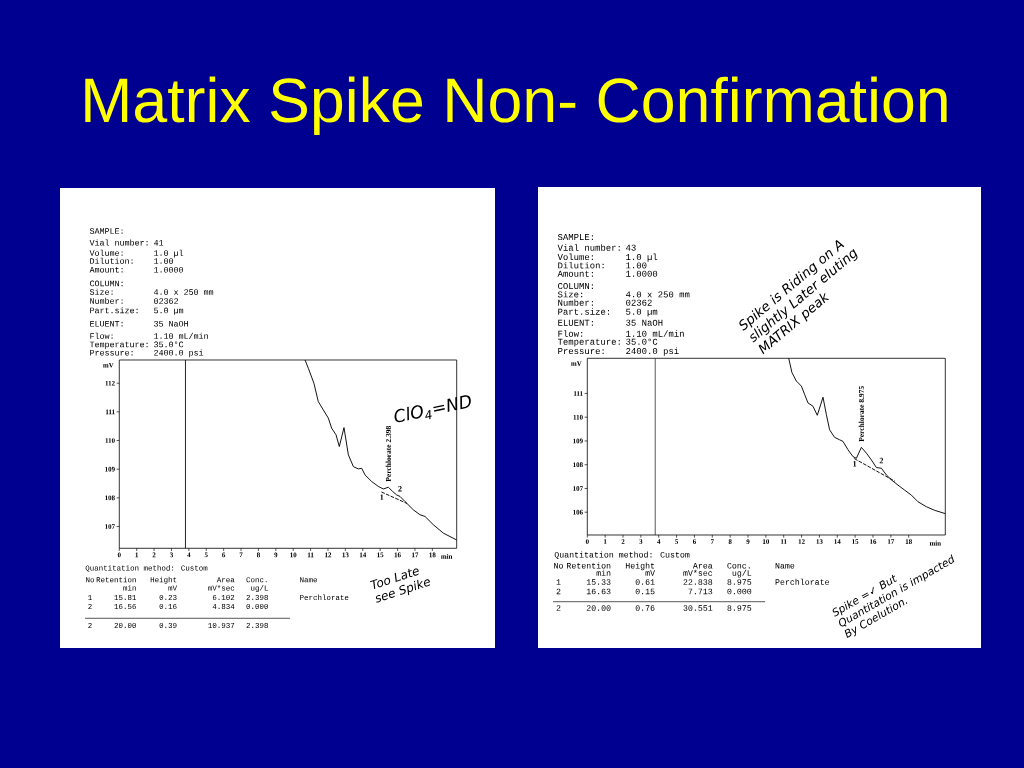 Image resolution: width=1024 pixels, height=768 pixels. What do you see at coordinates (738, 565) in the screenshot?
I see `text: Conc.` at bounding box center [738, 565].